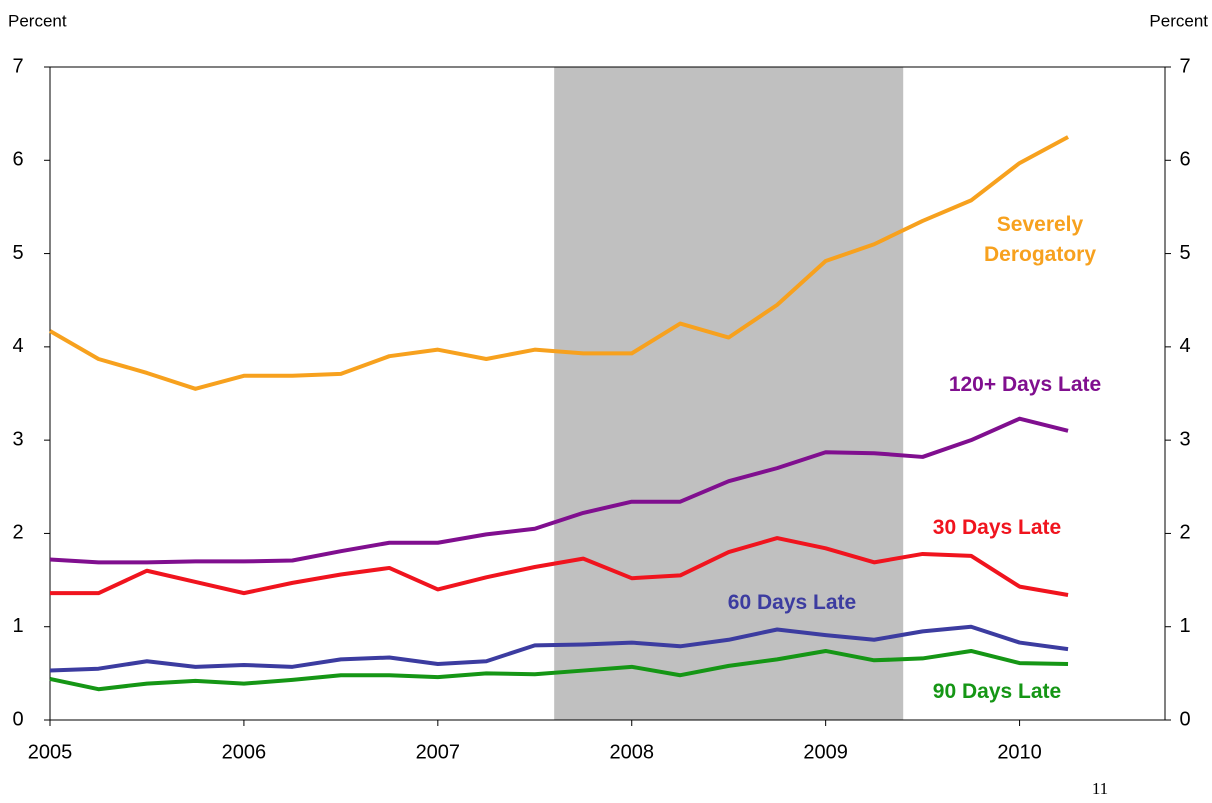  What do you see at coordinates (631, 752) in the screenshot?
I see `x-tick-label: 2008` at bounding box center [631, 752].